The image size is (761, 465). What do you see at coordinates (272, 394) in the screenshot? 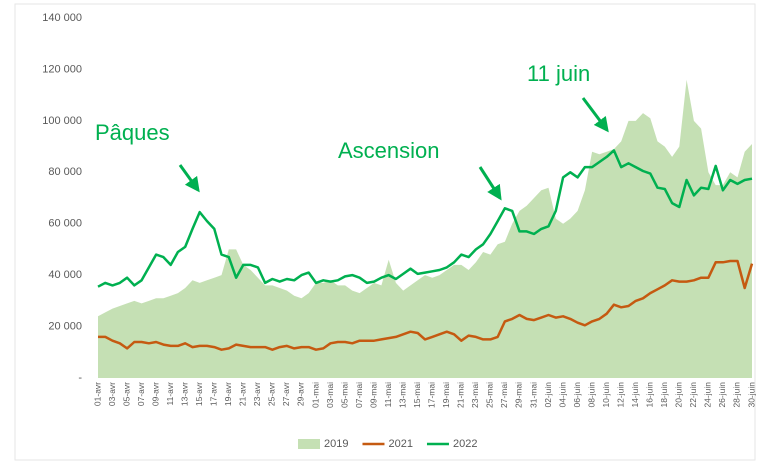
I see `x-tick-label: 25-avr` at bounding box center [272, 394].